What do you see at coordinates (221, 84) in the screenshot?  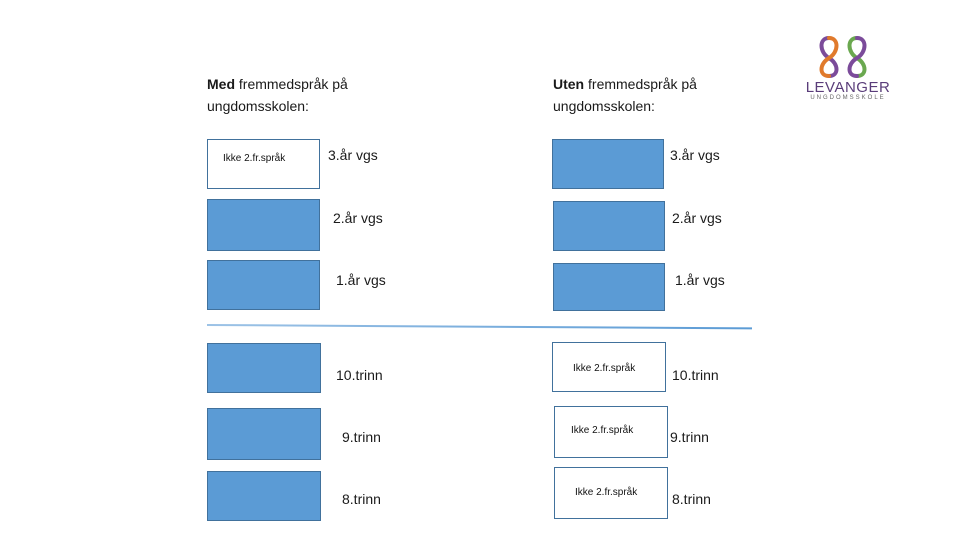 I see `left-heading-bold: Med` at bounding box center [221, 84].